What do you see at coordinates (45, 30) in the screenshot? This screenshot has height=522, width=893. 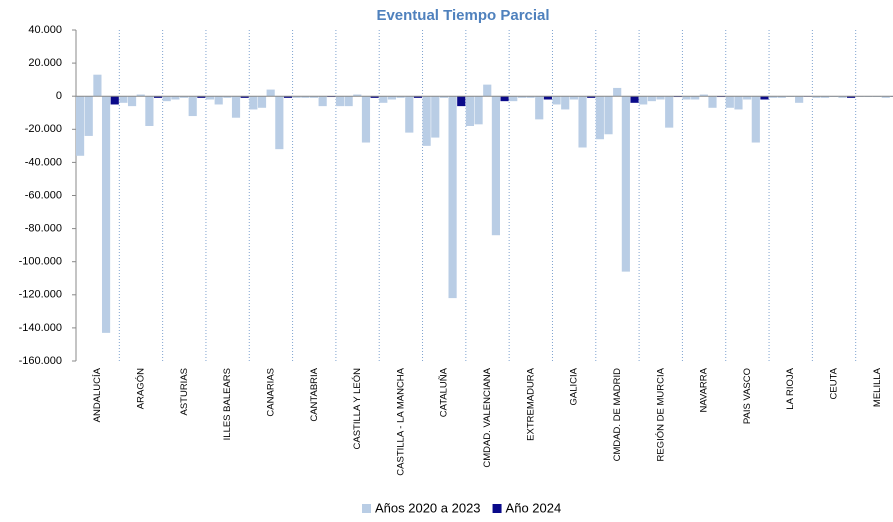 I see `y-tick-label: 40.000` at bounding box center [45, 30].